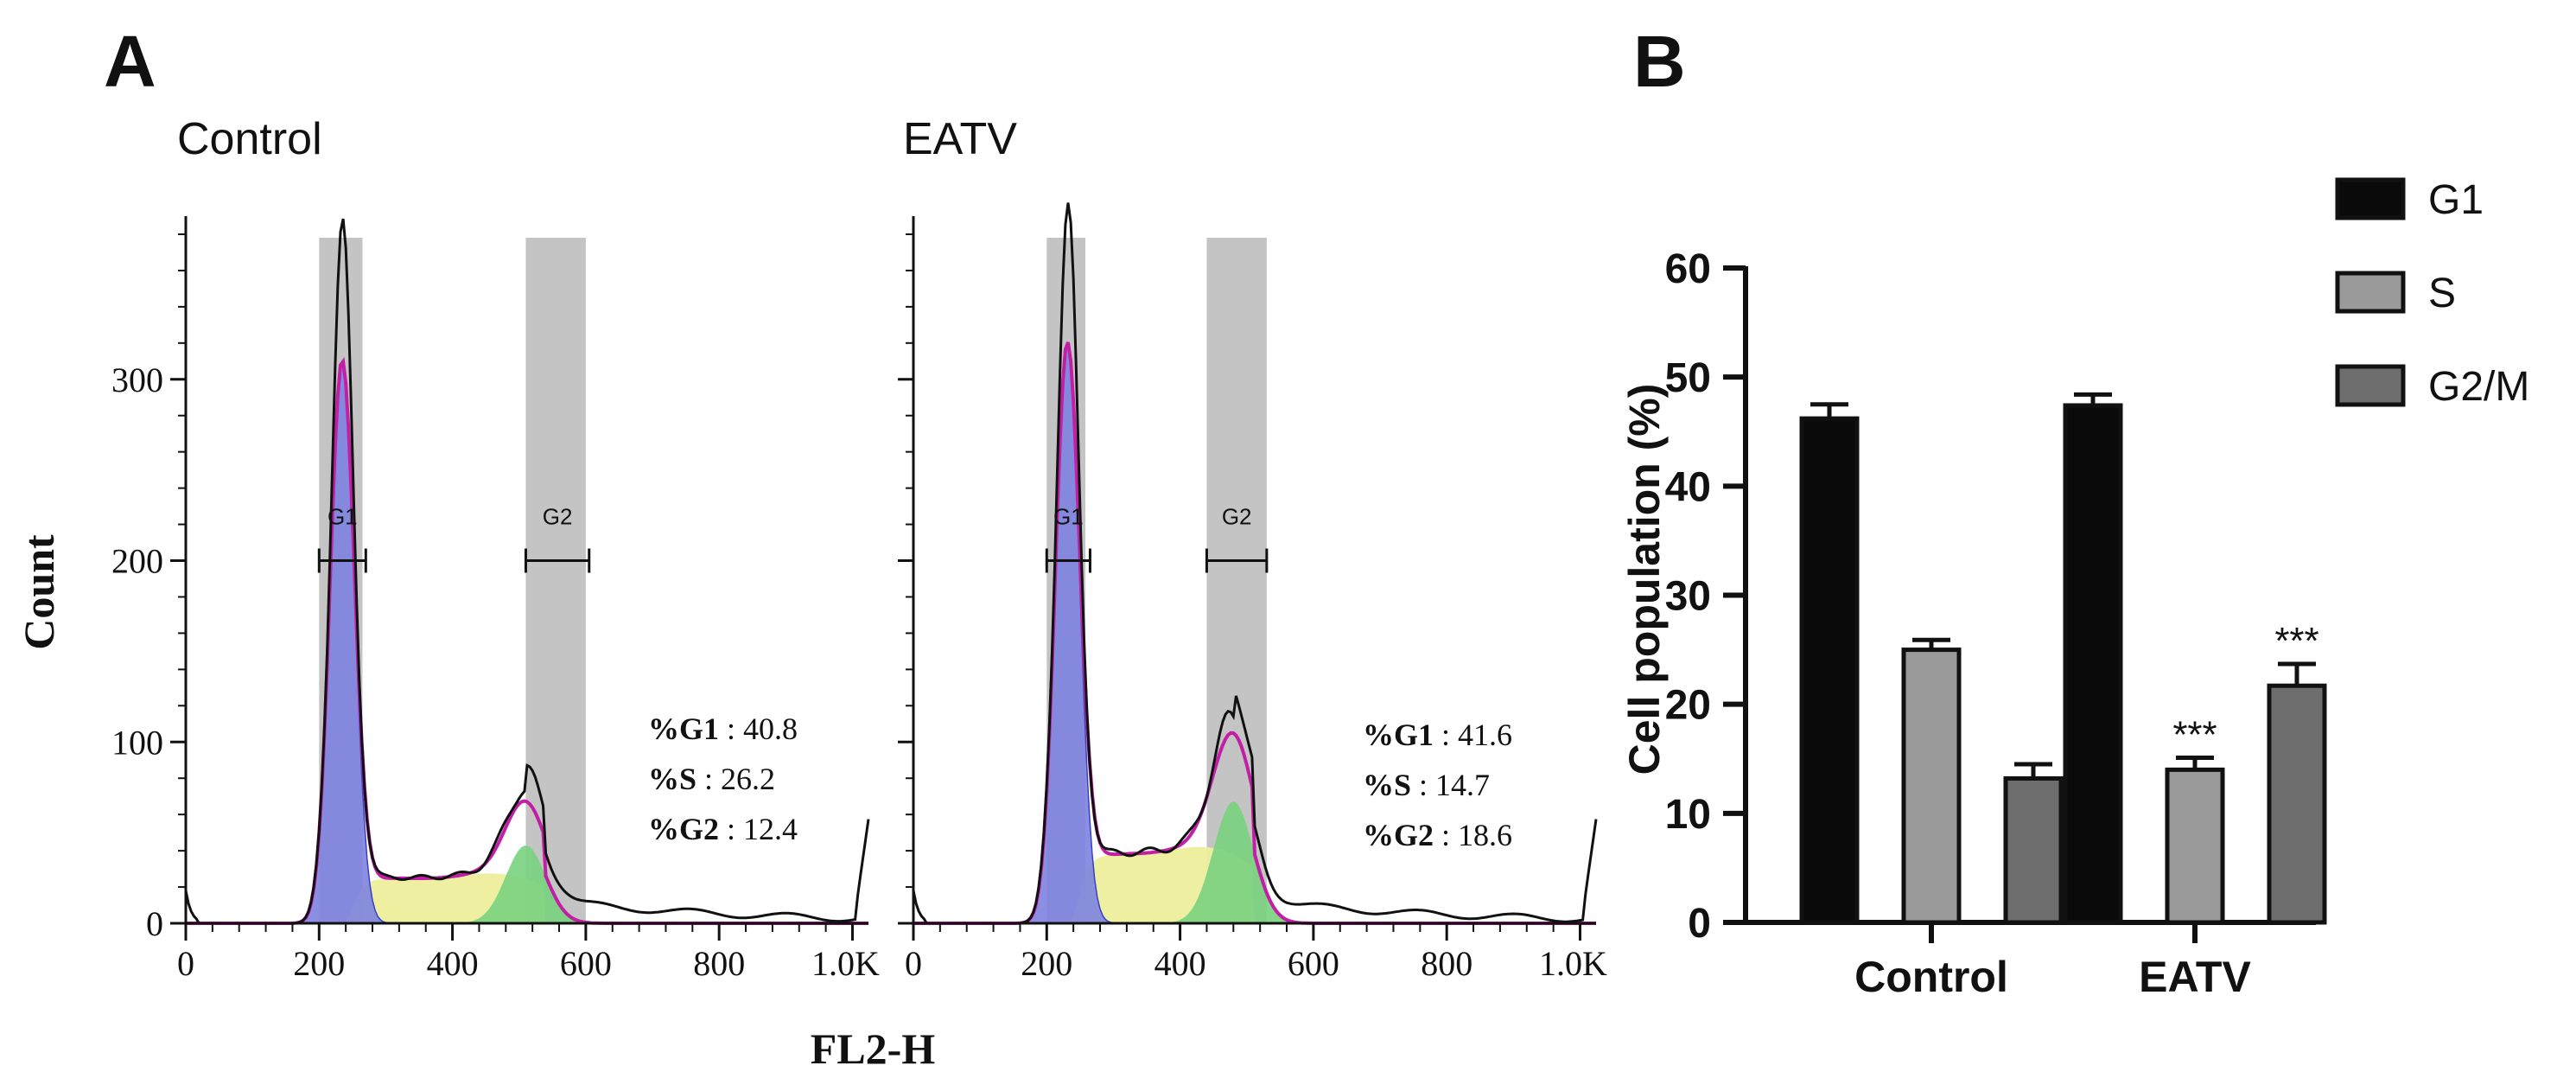  I want to click on bar-y-tick-label-30: 30, so click(1688, 597).